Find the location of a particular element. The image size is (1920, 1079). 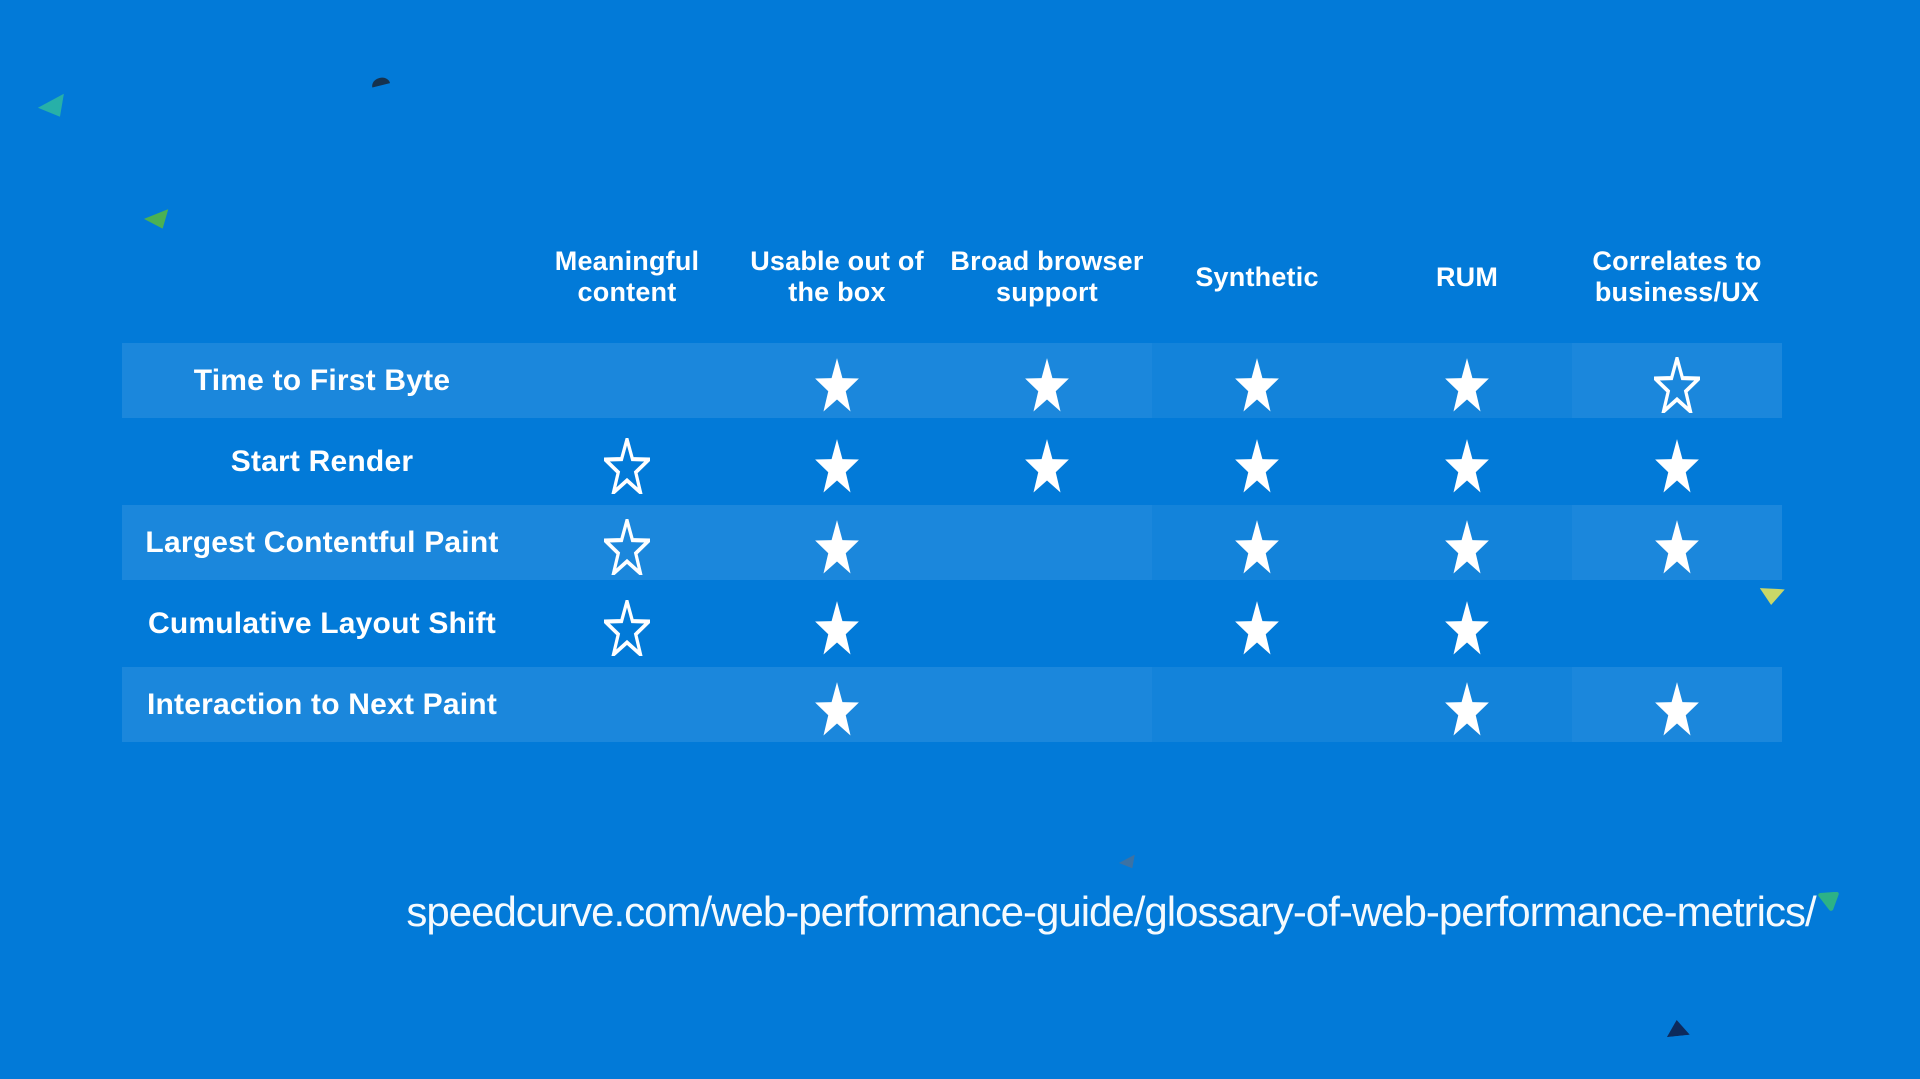

column-header: Synthetic is located at coordinates (1257, 276).